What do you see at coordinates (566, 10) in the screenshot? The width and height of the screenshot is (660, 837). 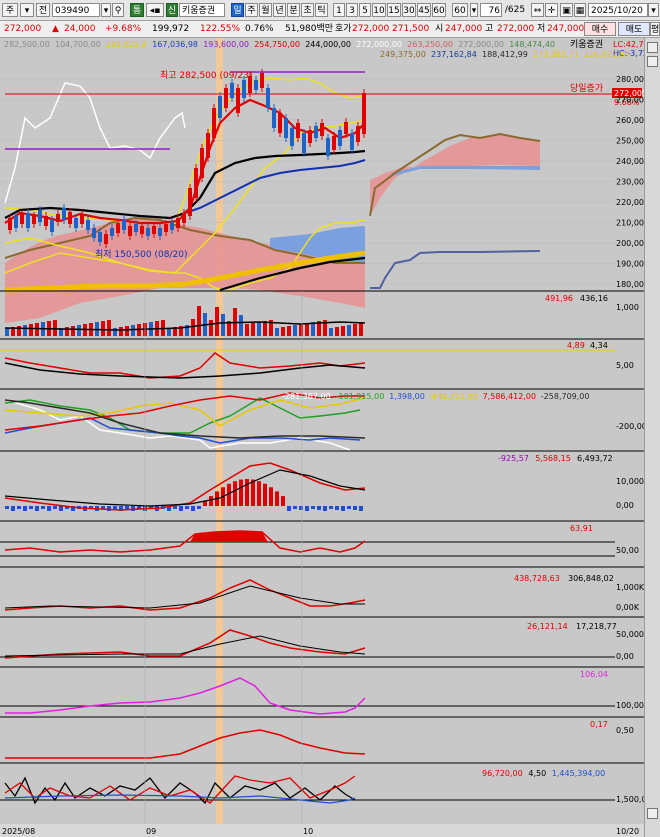 I see `save-icon: ▣` at bounding box center [566, 10].